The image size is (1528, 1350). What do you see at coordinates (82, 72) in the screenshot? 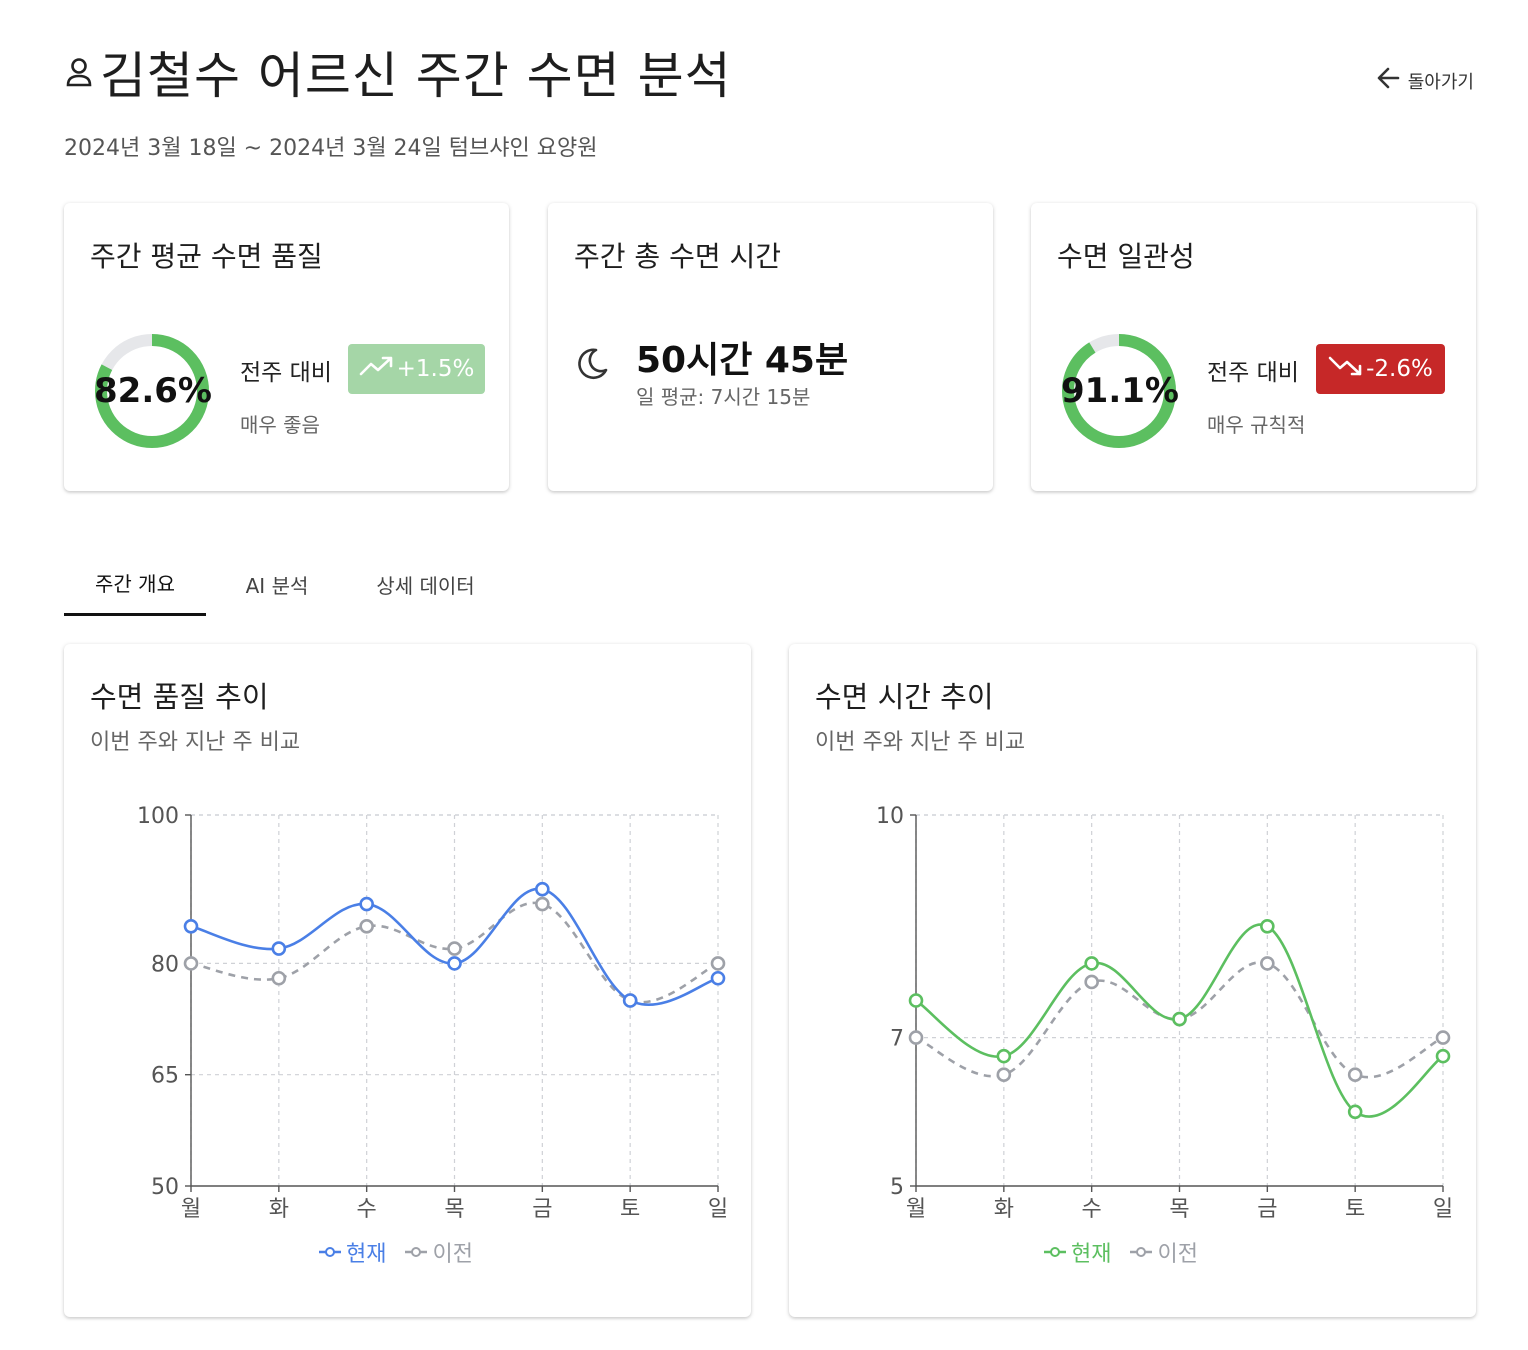
I see `person-icon` at bounding box center [82, 72].